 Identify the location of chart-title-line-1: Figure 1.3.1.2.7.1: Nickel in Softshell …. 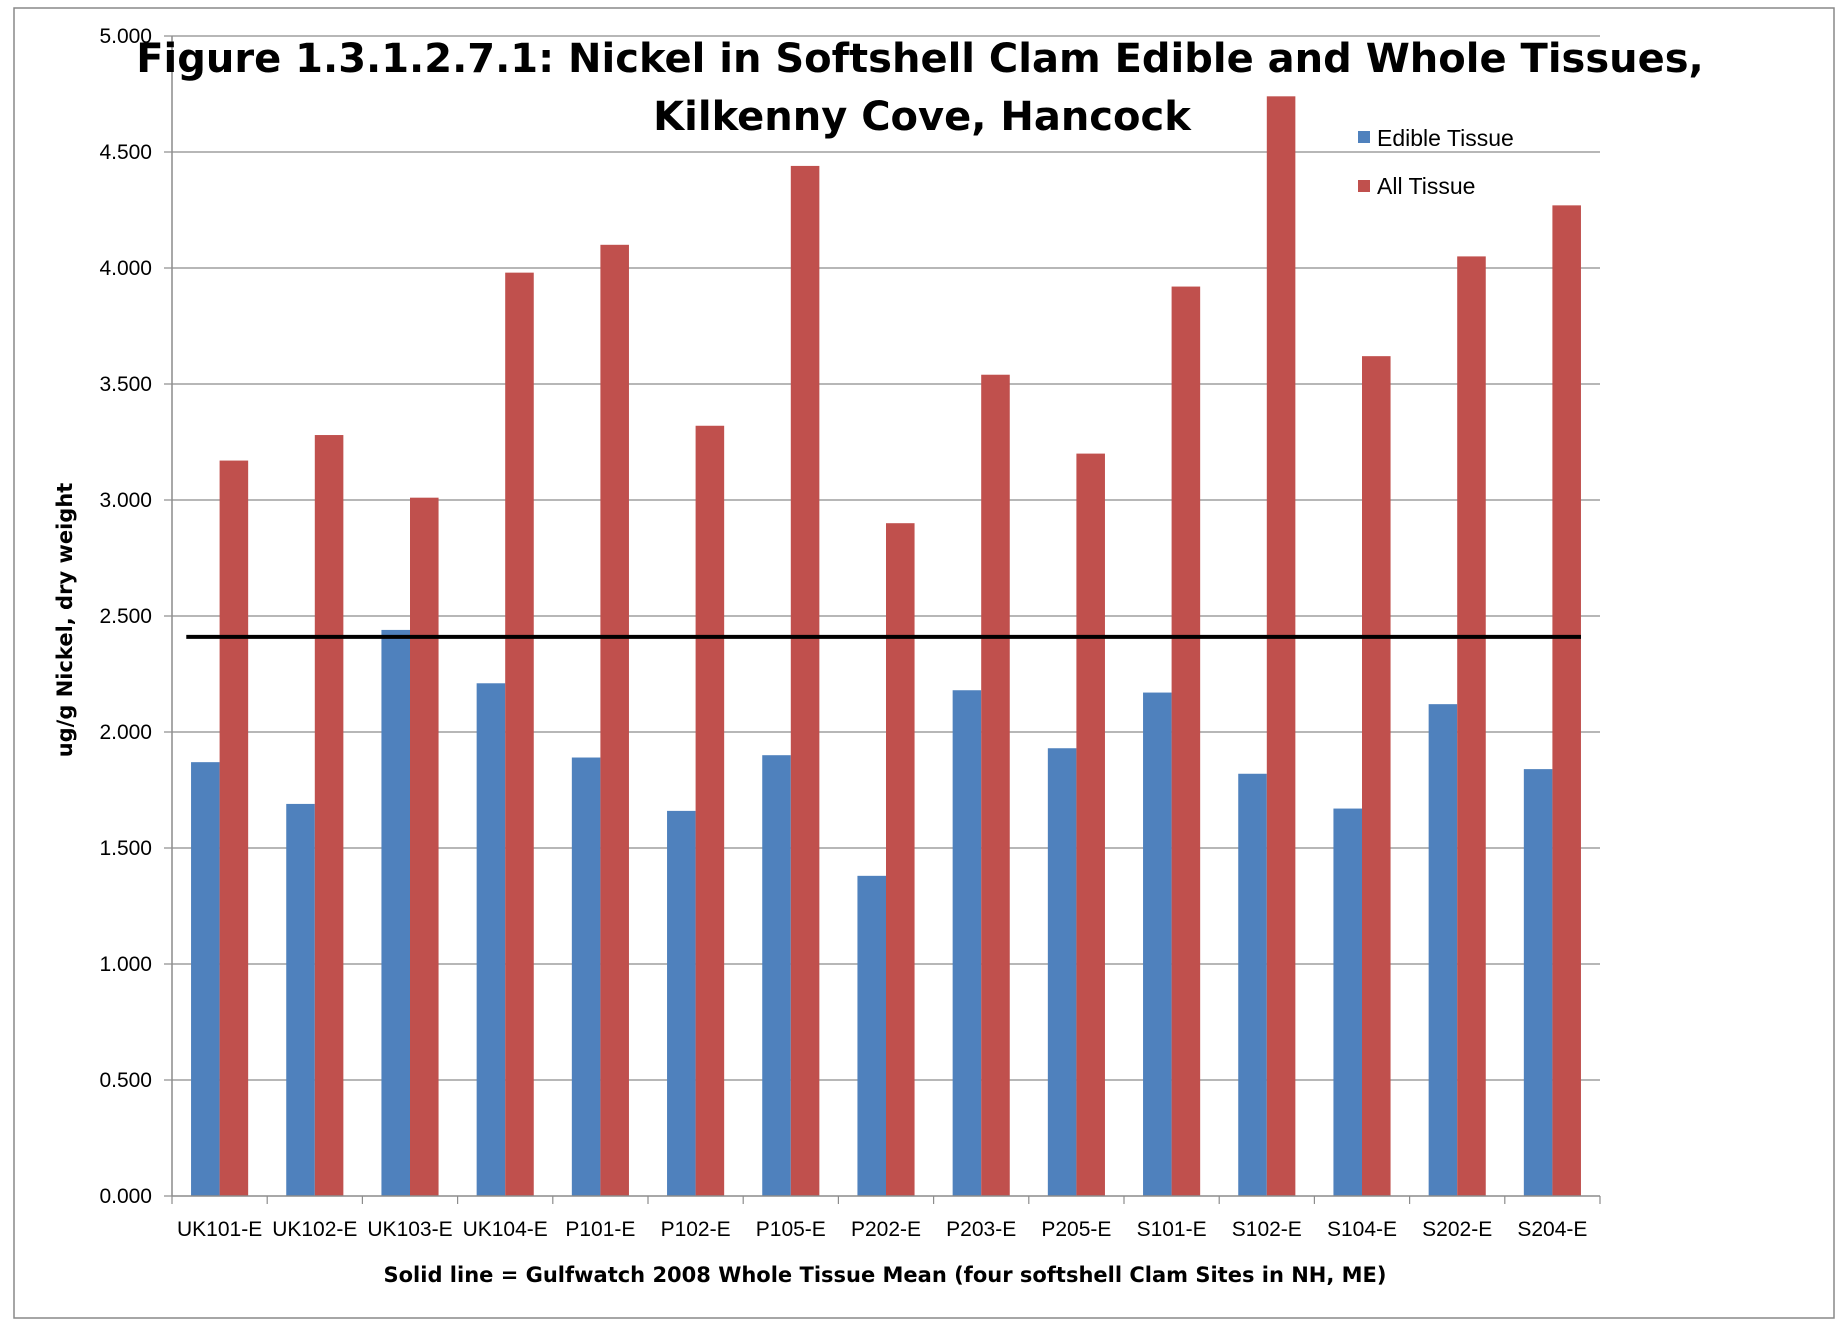
(920, 59).